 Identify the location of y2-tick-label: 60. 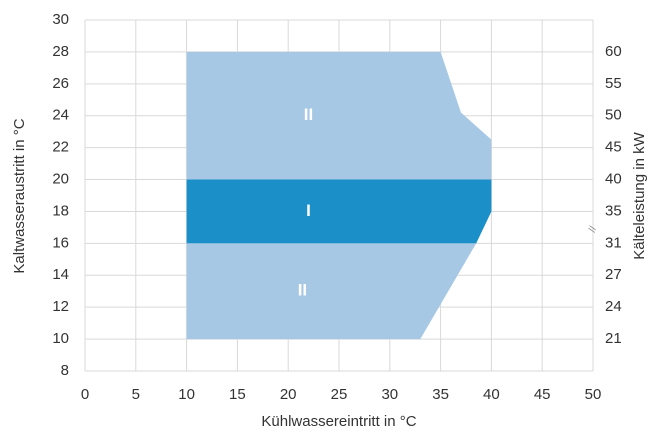
(613, 51).